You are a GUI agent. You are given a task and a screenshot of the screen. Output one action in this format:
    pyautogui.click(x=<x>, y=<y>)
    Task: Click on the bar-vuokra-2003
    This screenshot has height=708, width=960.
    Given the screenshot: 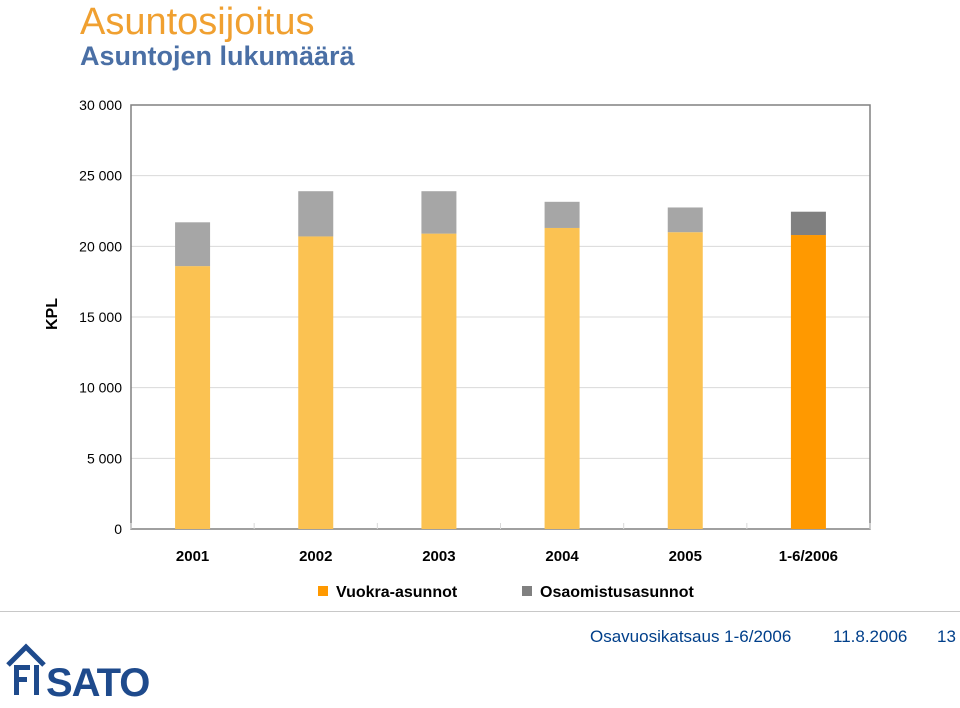 What is the action you would take?
    pyautogui.click(x=439, y=381)
    